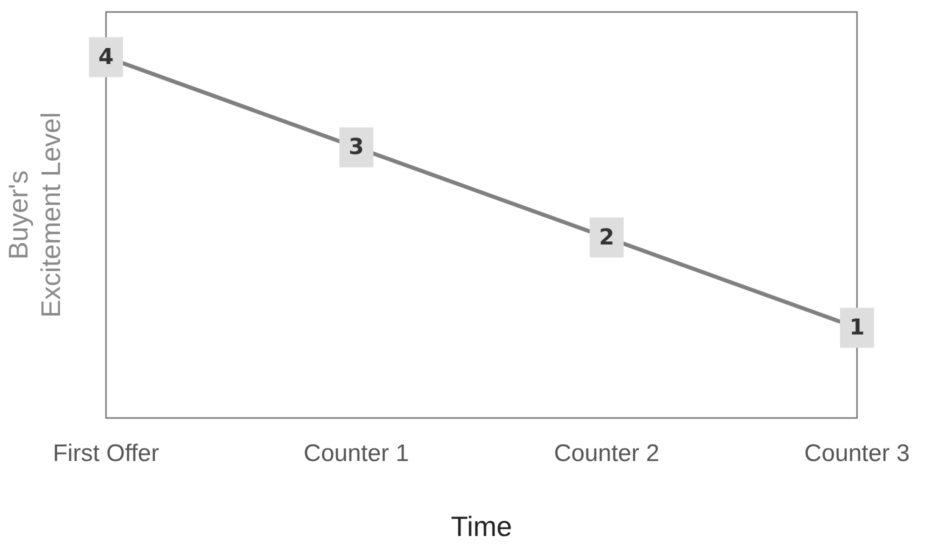  What do you see at coordinates (357, 454) in the screenshot?
I see `x-tick-label: Counter 1` at bounding box center [357, 454].